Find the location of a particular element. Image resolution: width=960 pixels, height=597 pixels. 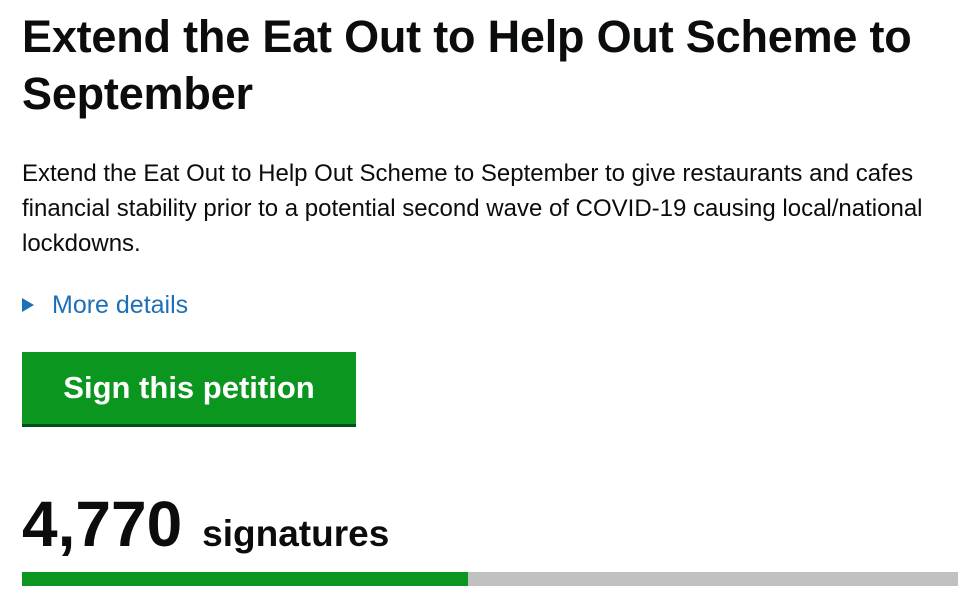

signature-progress-bar is located at coordinates (490, 579).